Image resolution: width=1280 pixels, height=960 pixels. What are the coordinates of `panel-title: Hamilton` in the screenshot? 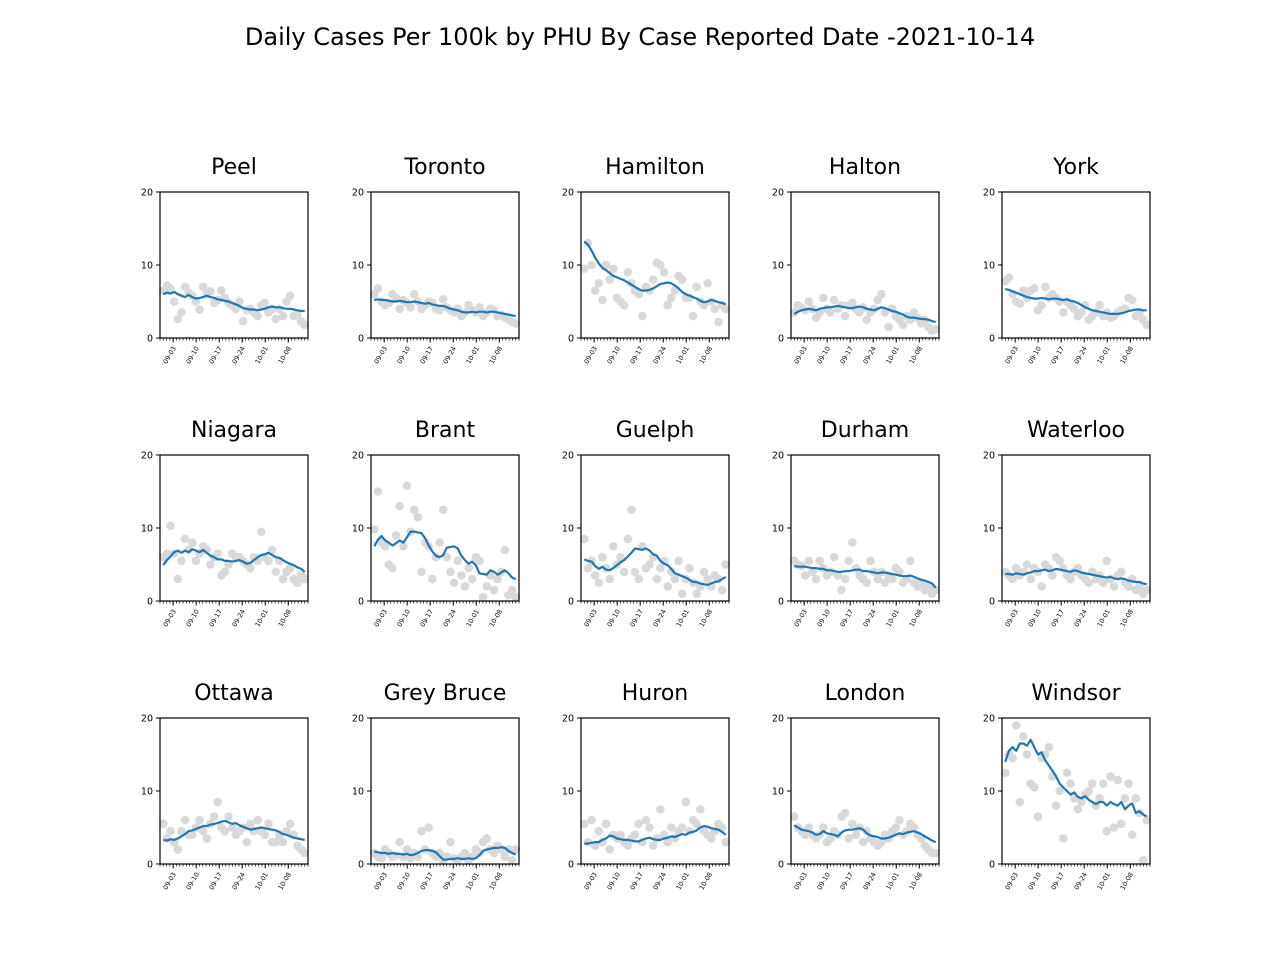 It's located at (655, 167).